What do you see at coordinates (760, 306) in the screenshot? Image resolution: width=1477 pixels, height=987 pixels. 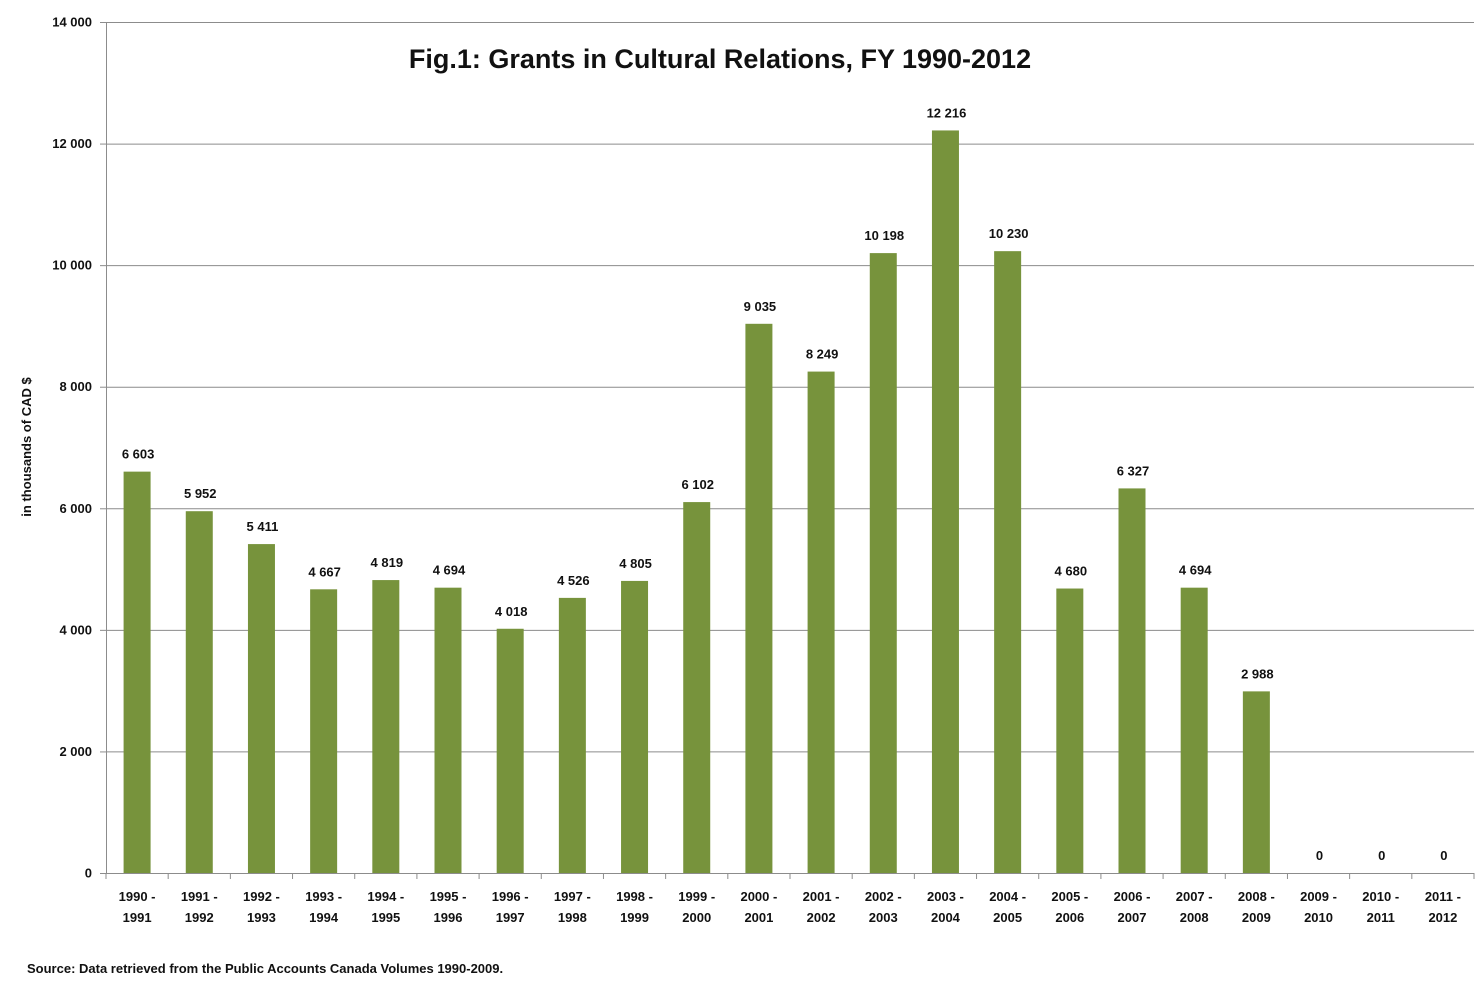 I see `data-label: 9 035` at bounding box center [760, 306].